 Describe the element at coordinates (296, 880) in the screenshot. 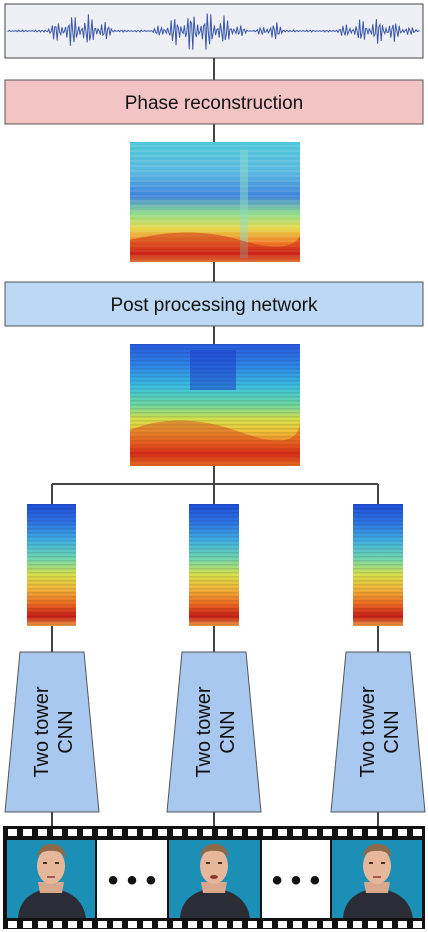

I see `ellipsis-2: • • •` at that location.